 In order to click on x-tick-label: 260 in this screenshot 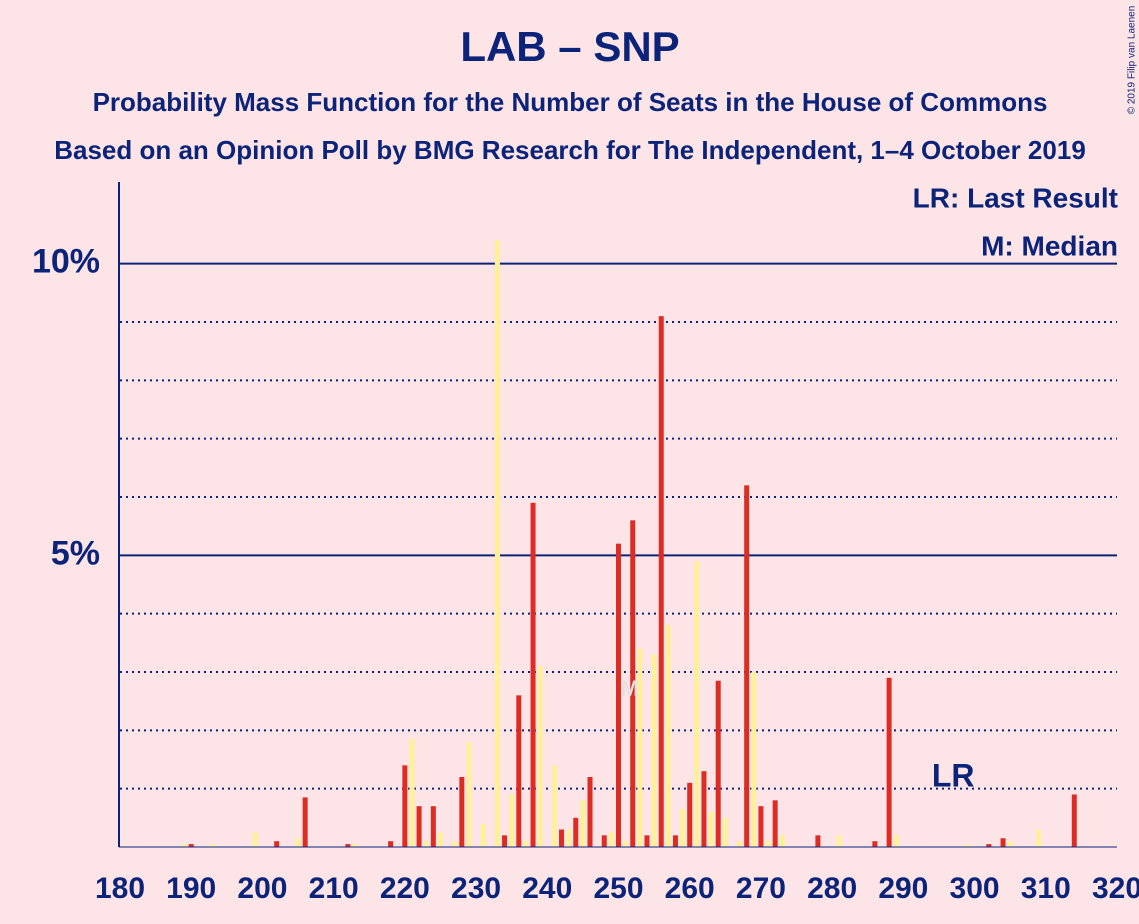, I will do `click(690, 888)`.